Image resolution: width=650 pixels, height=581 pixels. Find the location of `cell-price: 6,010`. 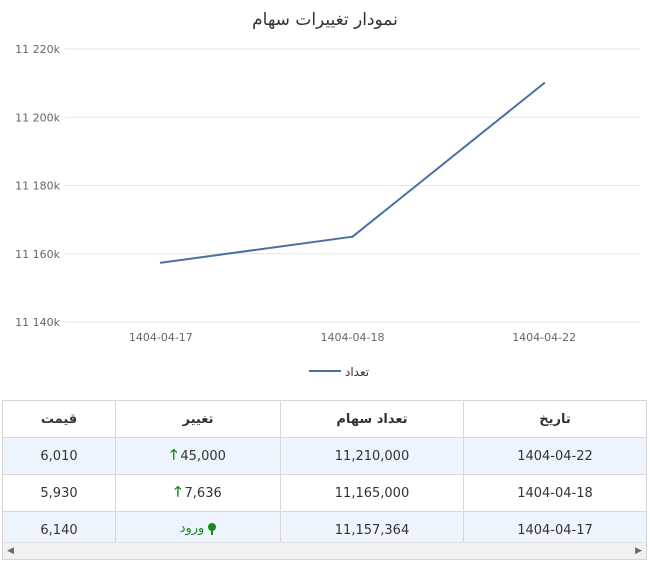

cell-price: 6,010 is located at coordinates (59, 456).